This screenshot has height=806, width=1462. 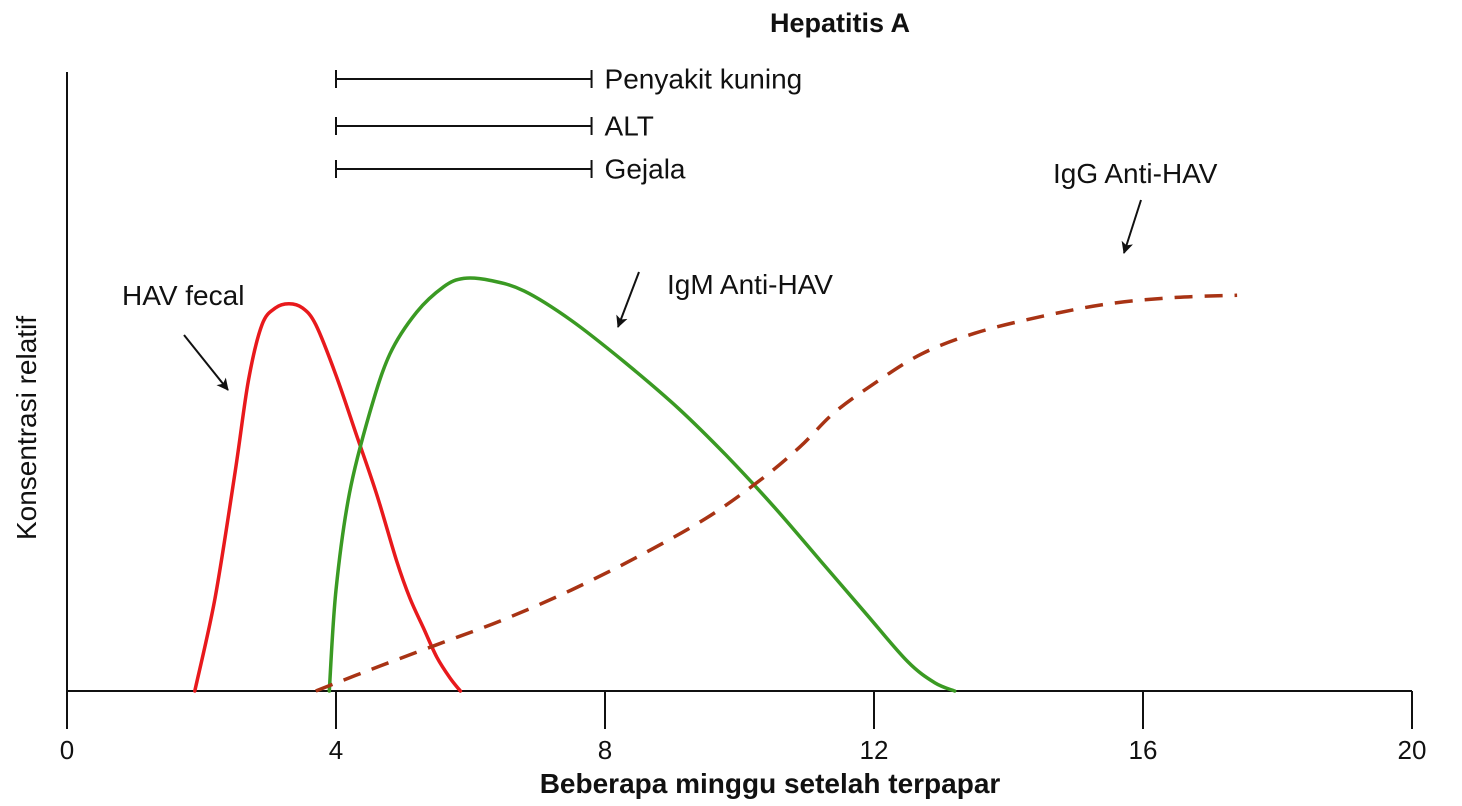 I want to click on interval-label-penyakit-kuning: Penyakit kuning, so click(x=704, y=78).